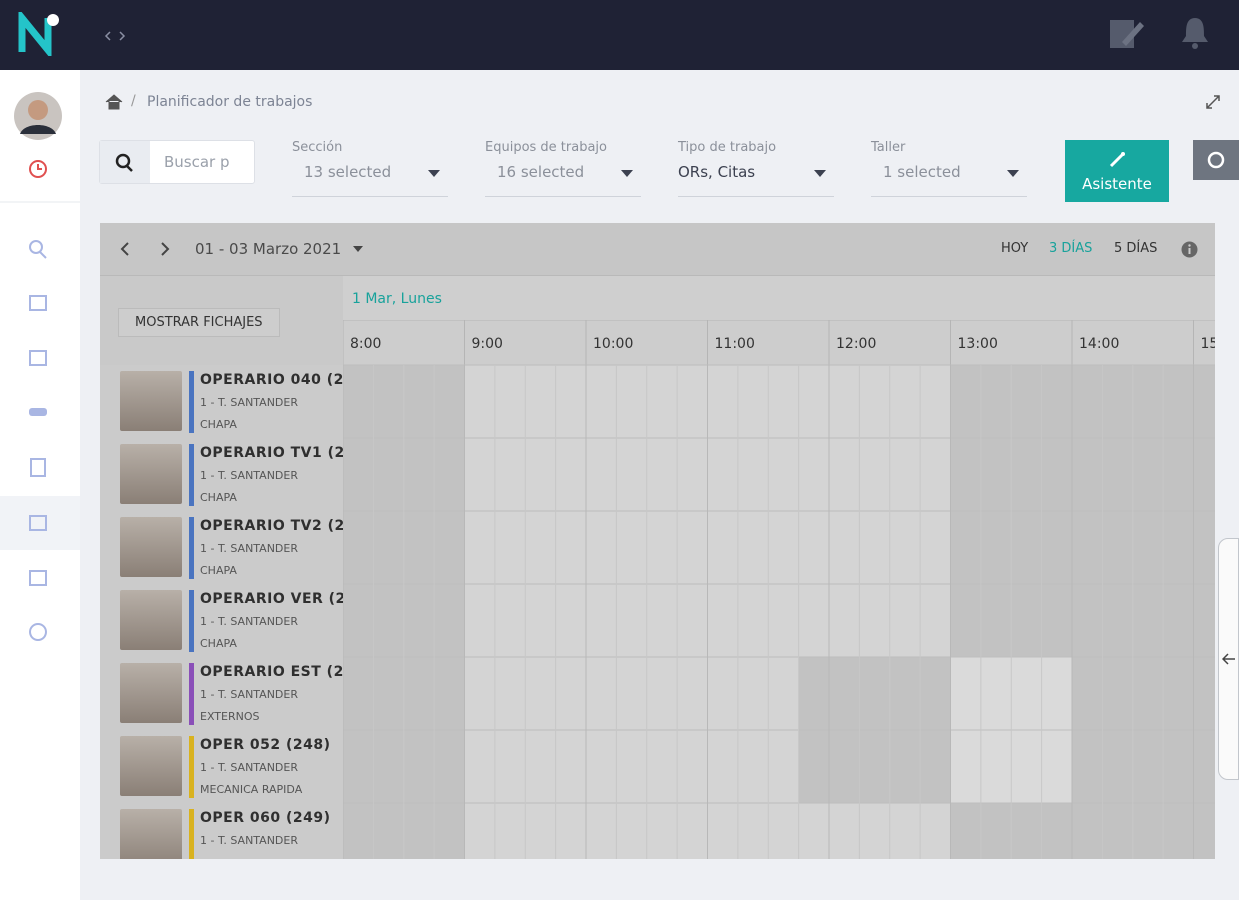 This screenshot has width=1239, height=900. I want to click on operator-row: OPER 060 (249) 1 - T. SANTANDER, so click(221, 831).